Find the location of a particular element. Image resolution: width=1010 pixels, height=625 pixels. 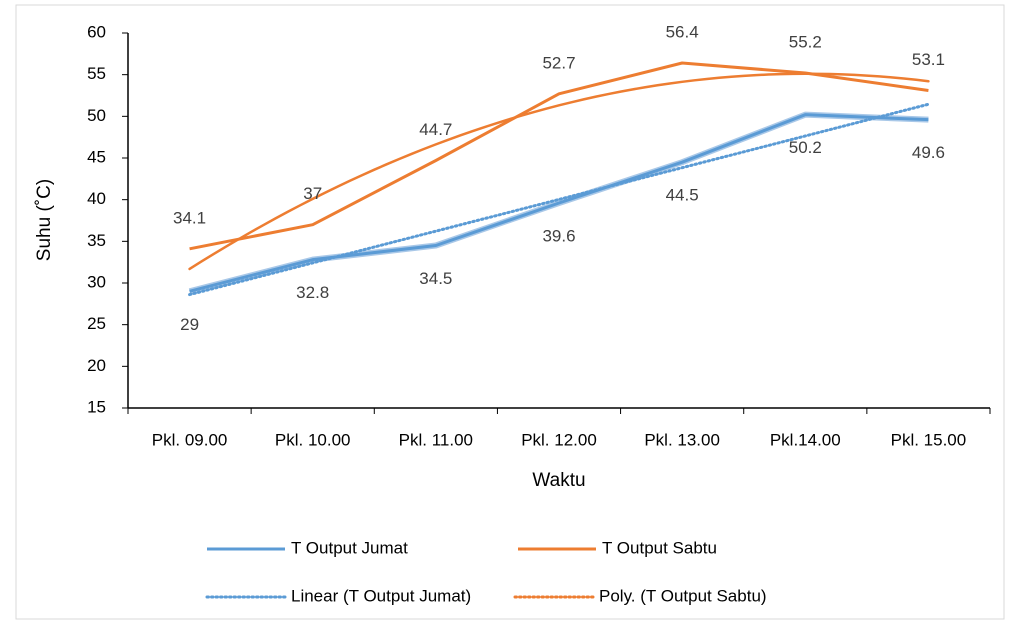

y-tick-label: 45 is located at coordinates (96, 156).